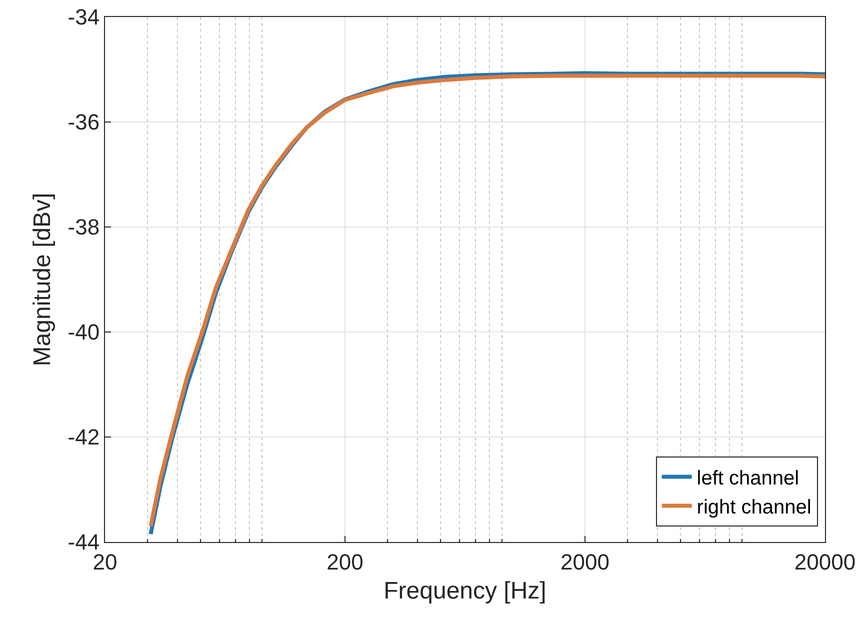 This screenshot has height=629, width=862. I want to click on y-axis-title: Magnitude [dBv], so click(42, 279).